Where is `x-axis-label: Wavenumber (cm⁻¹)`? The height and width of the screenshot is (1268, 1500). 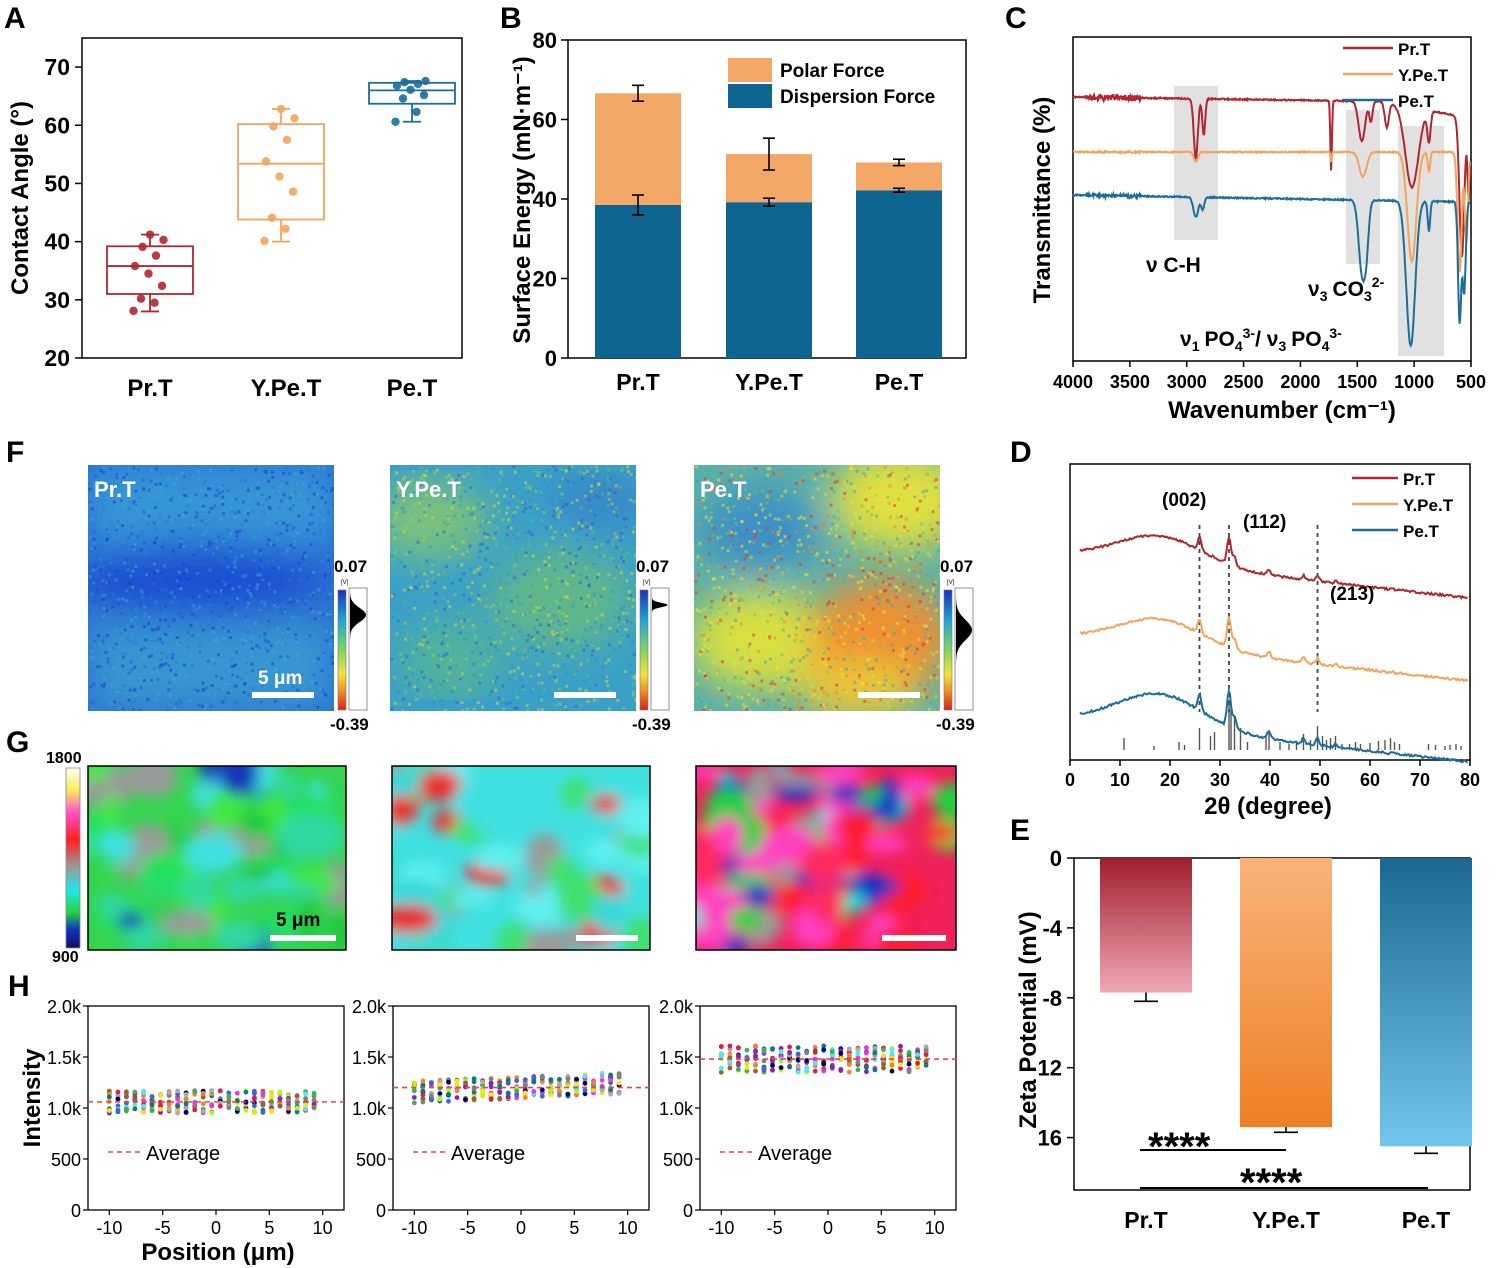 x-axis-label: Wavenumber (cm⁻¹) is located at coordinates (1282, 410).